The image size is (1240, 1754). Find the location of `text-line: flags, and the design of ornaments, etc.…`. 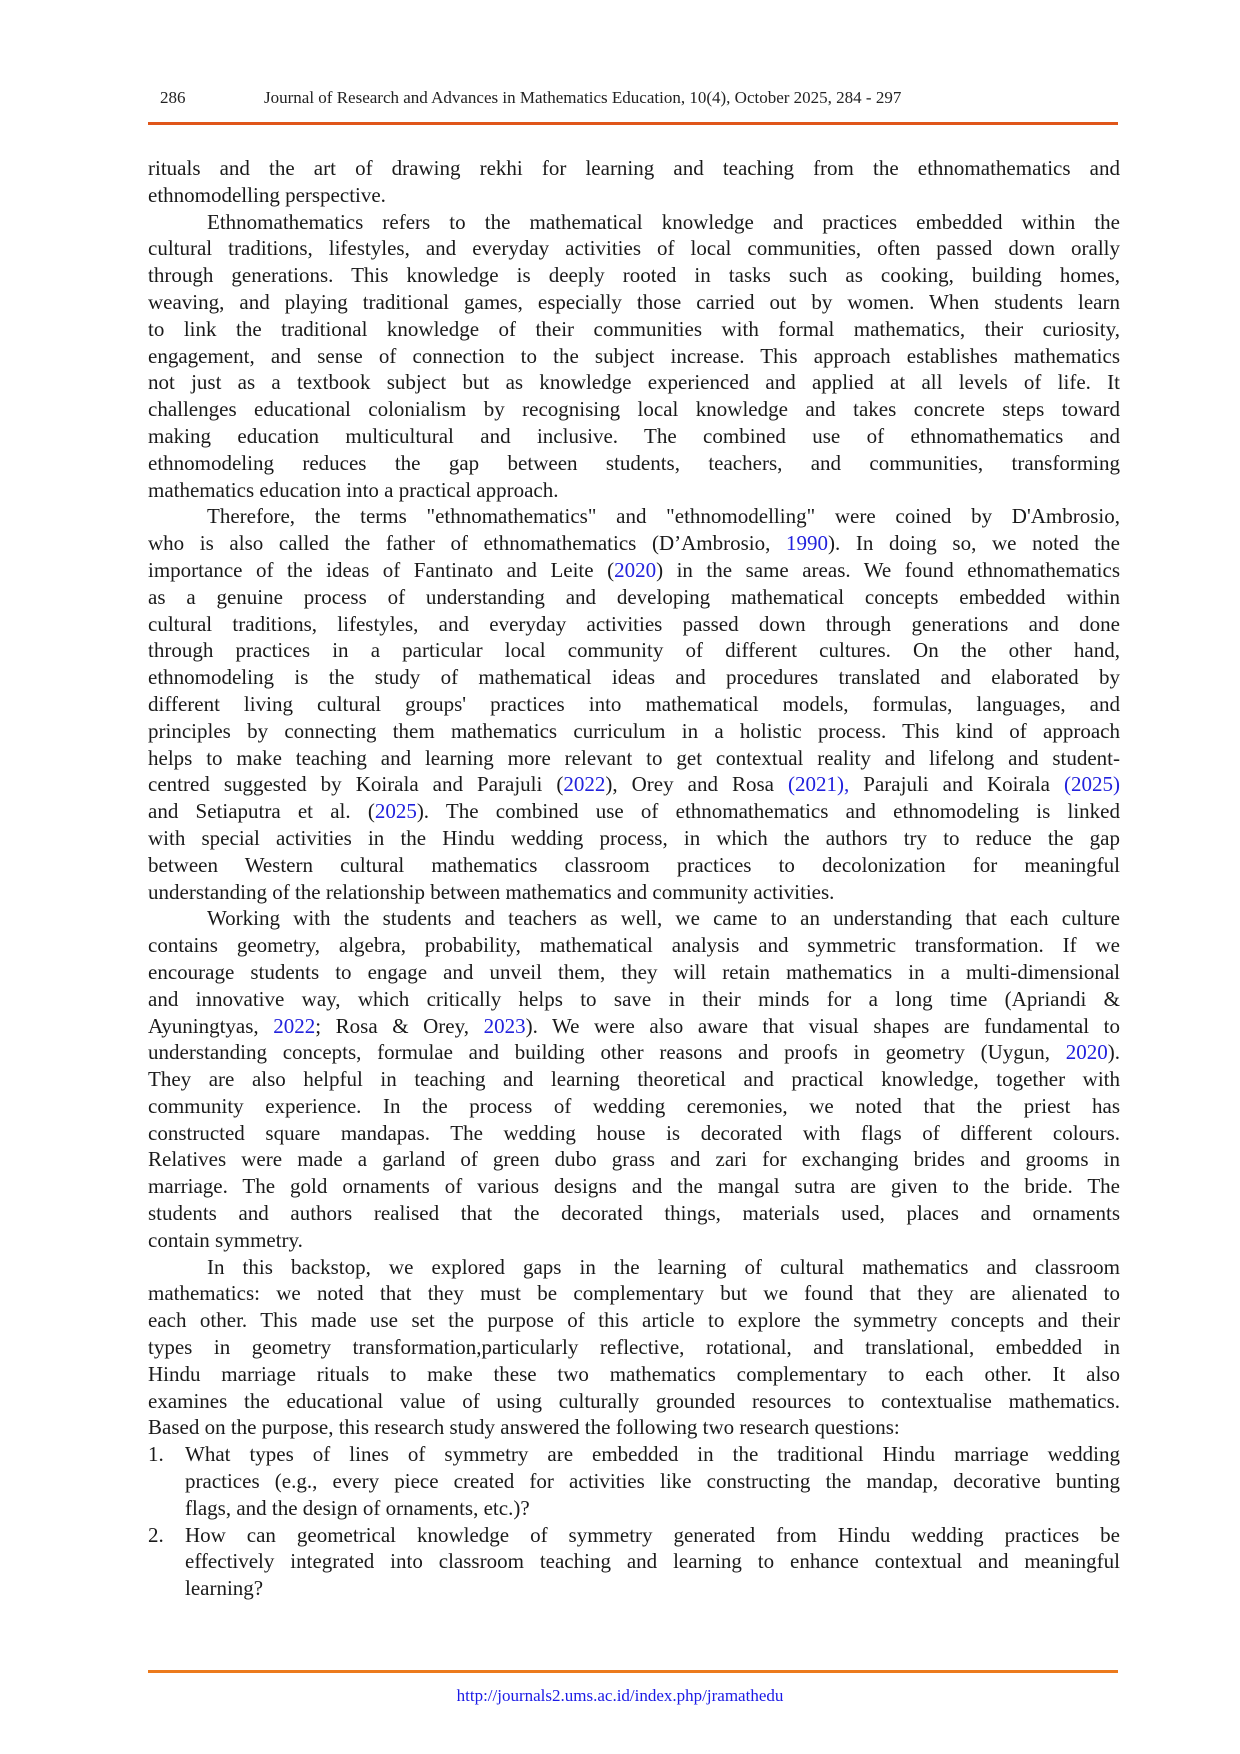

text-line: flags, and the design of ornaments, etc.… is located at coordinates (357, 1507).